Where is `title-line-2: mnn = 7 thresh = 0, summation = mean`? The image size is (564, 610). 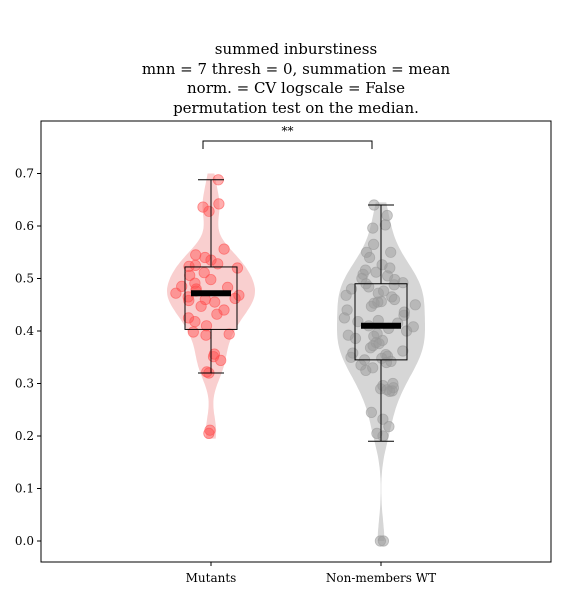 title-line-2: mnn = 7 thresh = 0, summation = mean is located at coordinates (296, 69).